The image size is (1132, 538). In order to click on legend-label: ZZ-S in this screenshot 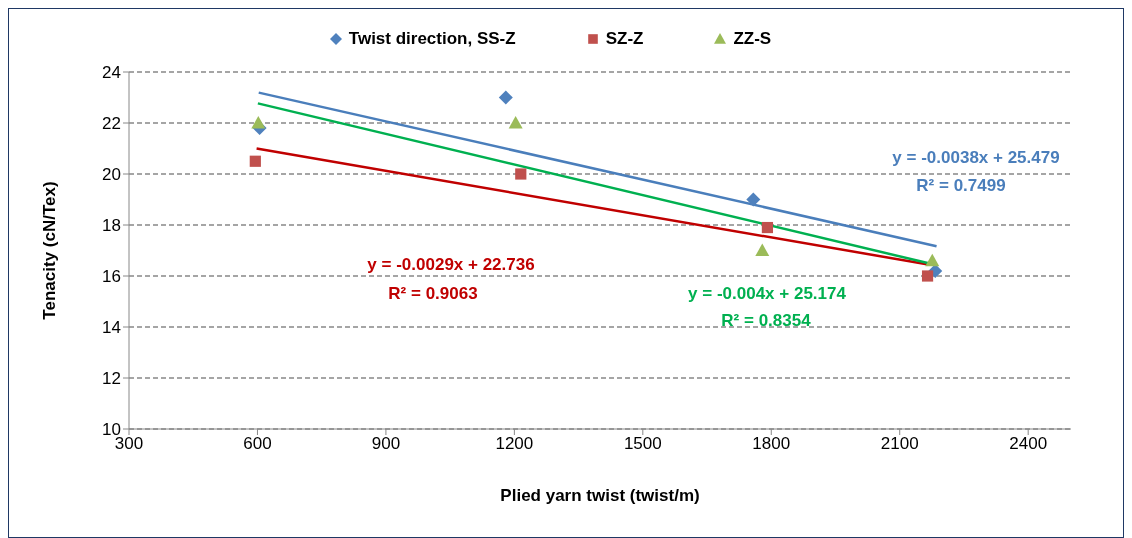, I will do `click(752, 39)`.